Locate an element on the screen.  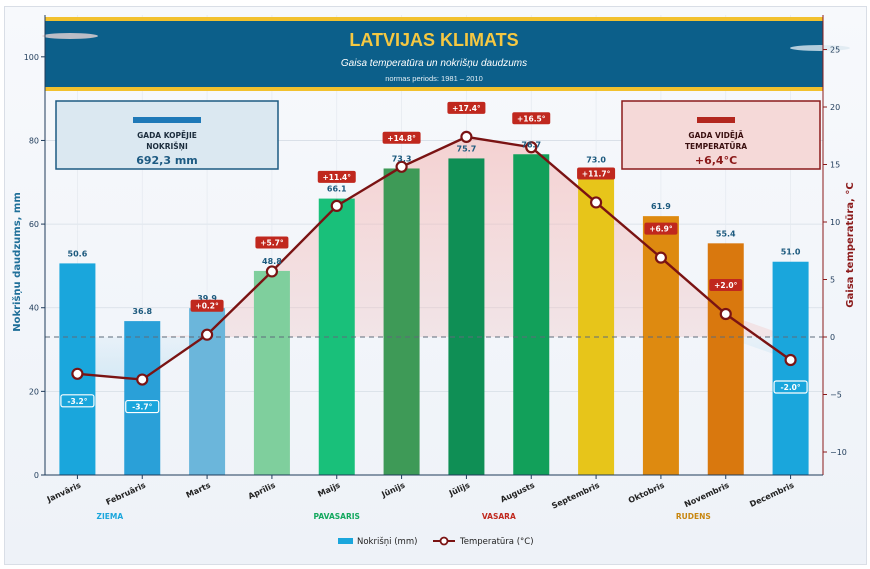
temperature-value-label: +2.0° is located at coordinates (726, 285).